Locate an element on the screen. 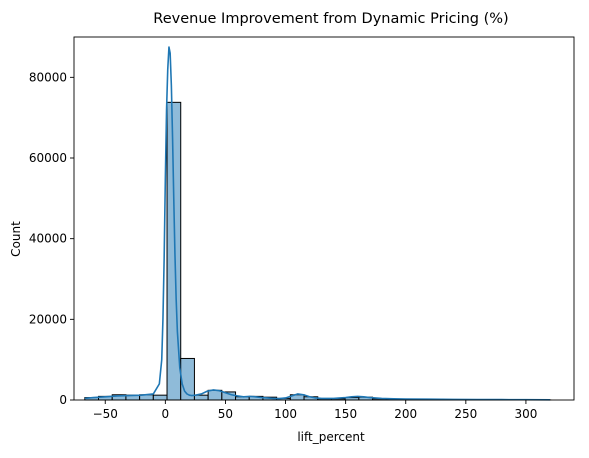  x-tick-label: 300 is located at coordinates (525, 414).